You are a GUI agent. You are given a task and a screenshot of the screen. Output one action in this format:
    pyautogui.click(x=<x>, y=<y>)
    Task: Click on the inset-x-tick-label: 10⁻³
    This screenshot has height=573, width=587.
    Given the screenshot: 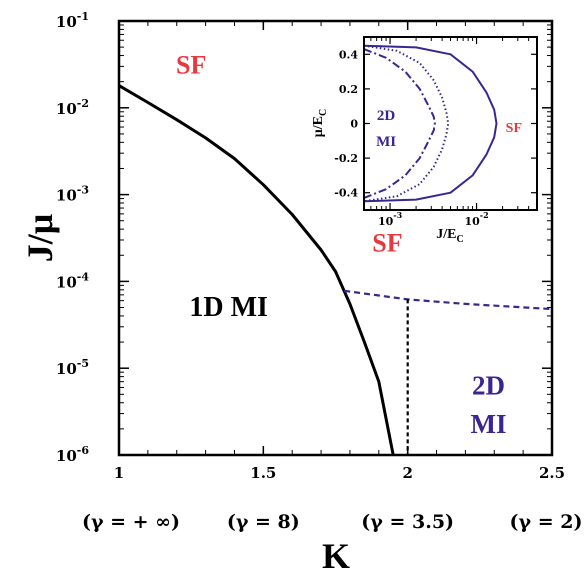 What is the action you would take?
    pyautogui.click(x=390, y=219)
    